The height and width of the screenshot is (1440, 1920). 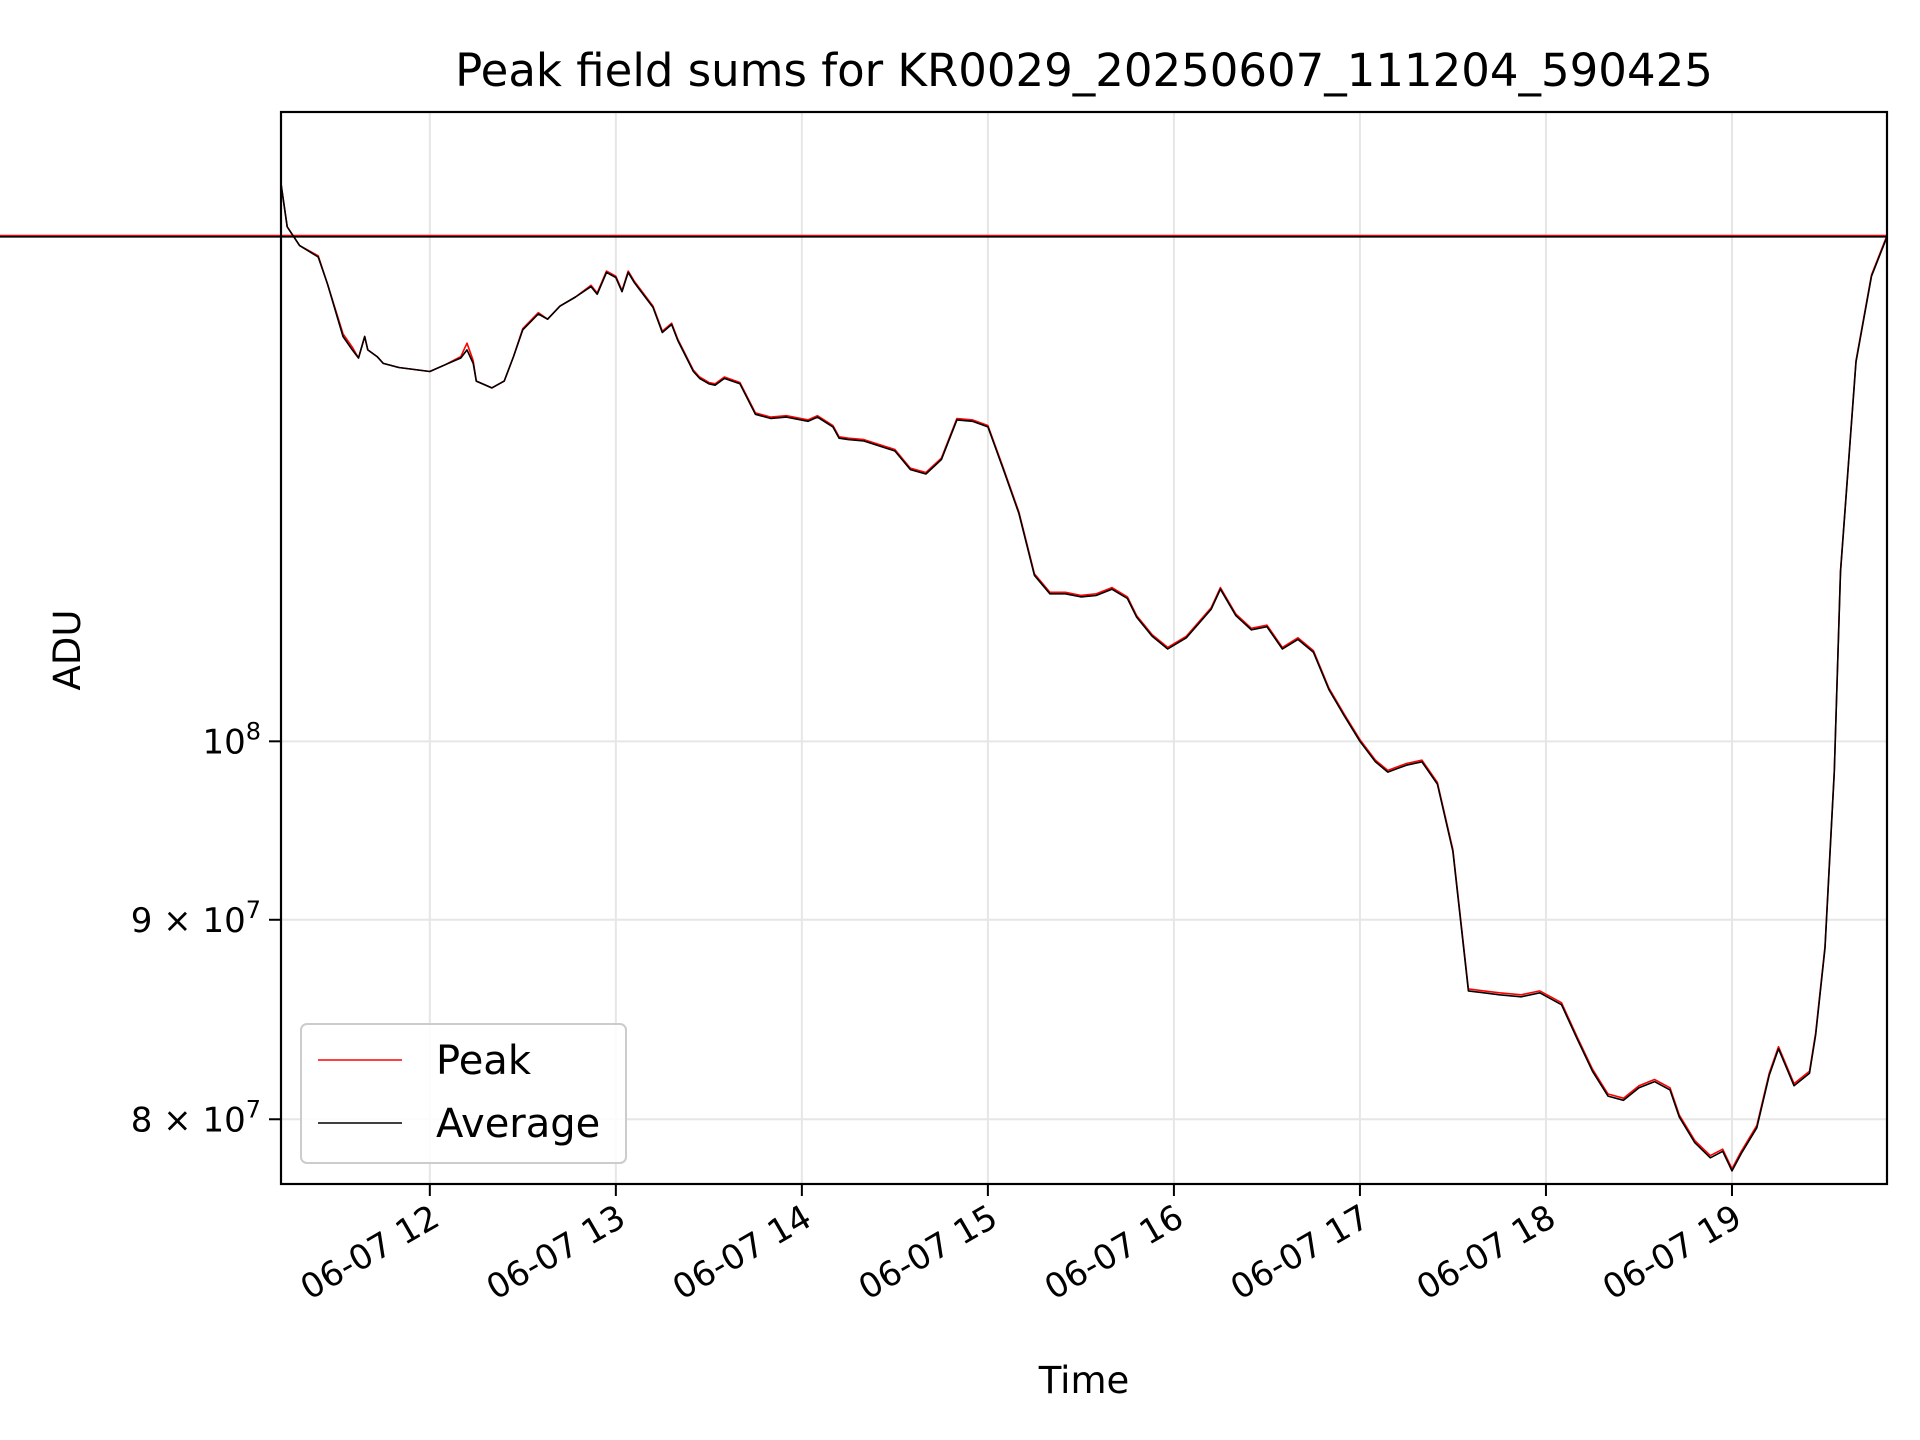 I want to click on legend-box, so click(x=463, y=1093).